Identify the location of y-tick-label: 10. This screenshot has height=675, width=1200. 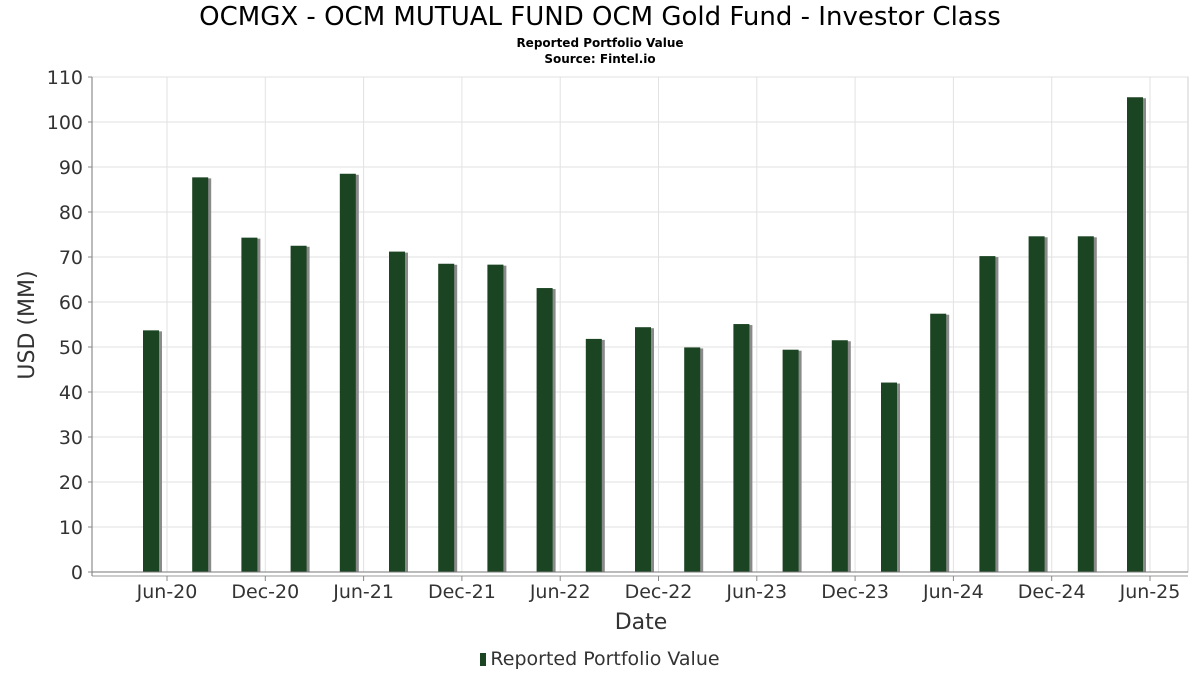
(71, 528).